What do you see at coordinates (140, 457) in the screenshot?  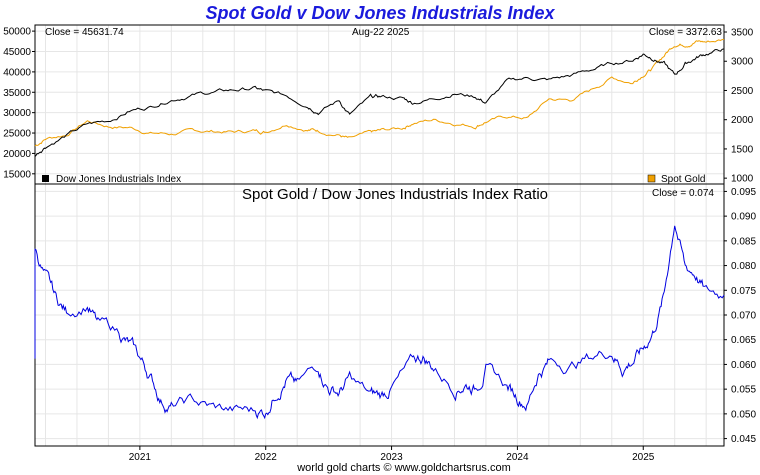 I see `x-tick-label: 2021` at bounding box center [140, 457].